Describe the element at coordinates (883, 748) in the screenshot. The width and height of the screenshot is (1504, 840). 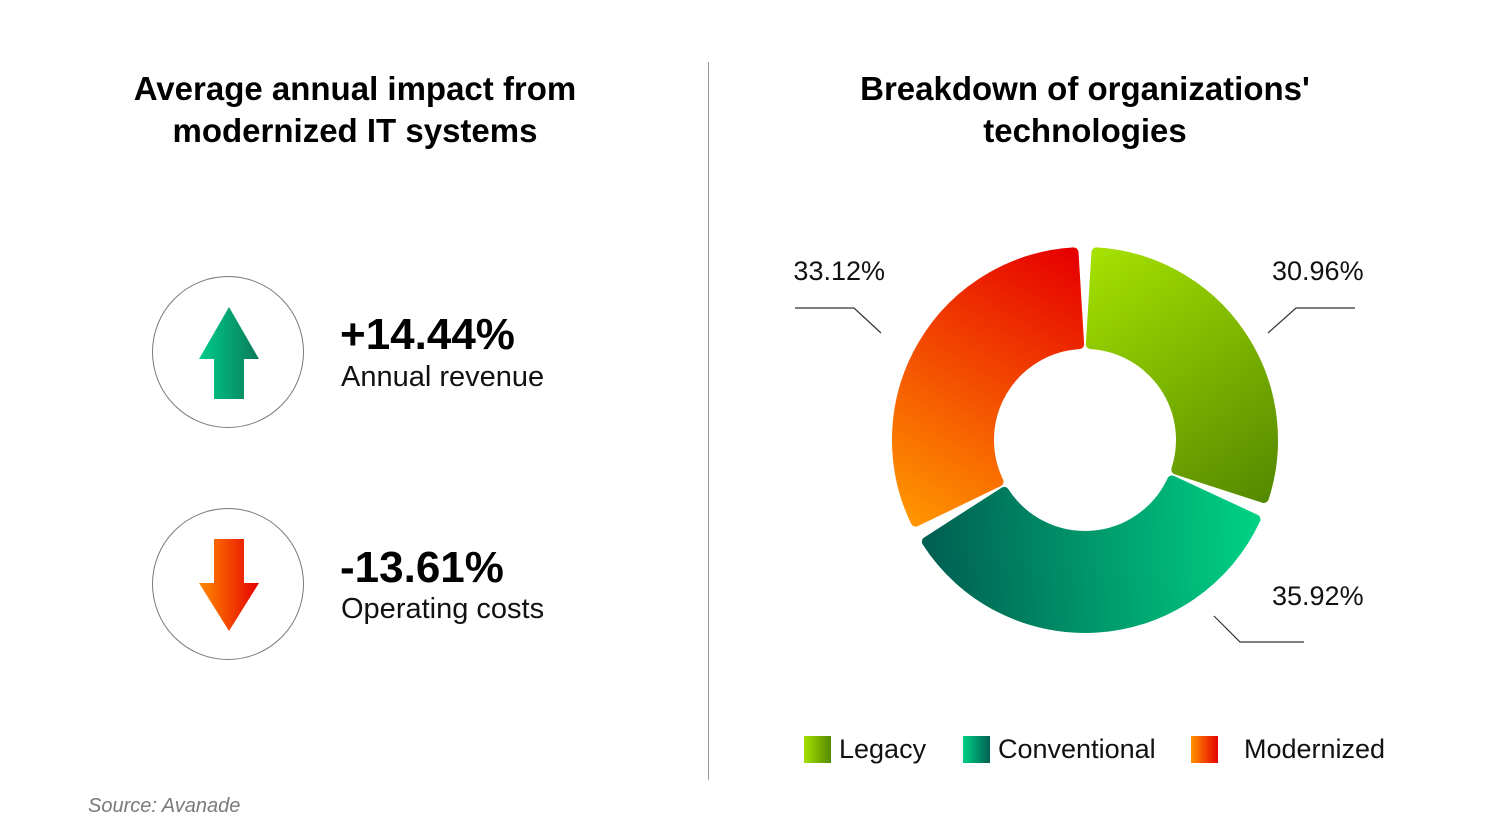
I see `legend-label-legacy: Legacy` at that location.